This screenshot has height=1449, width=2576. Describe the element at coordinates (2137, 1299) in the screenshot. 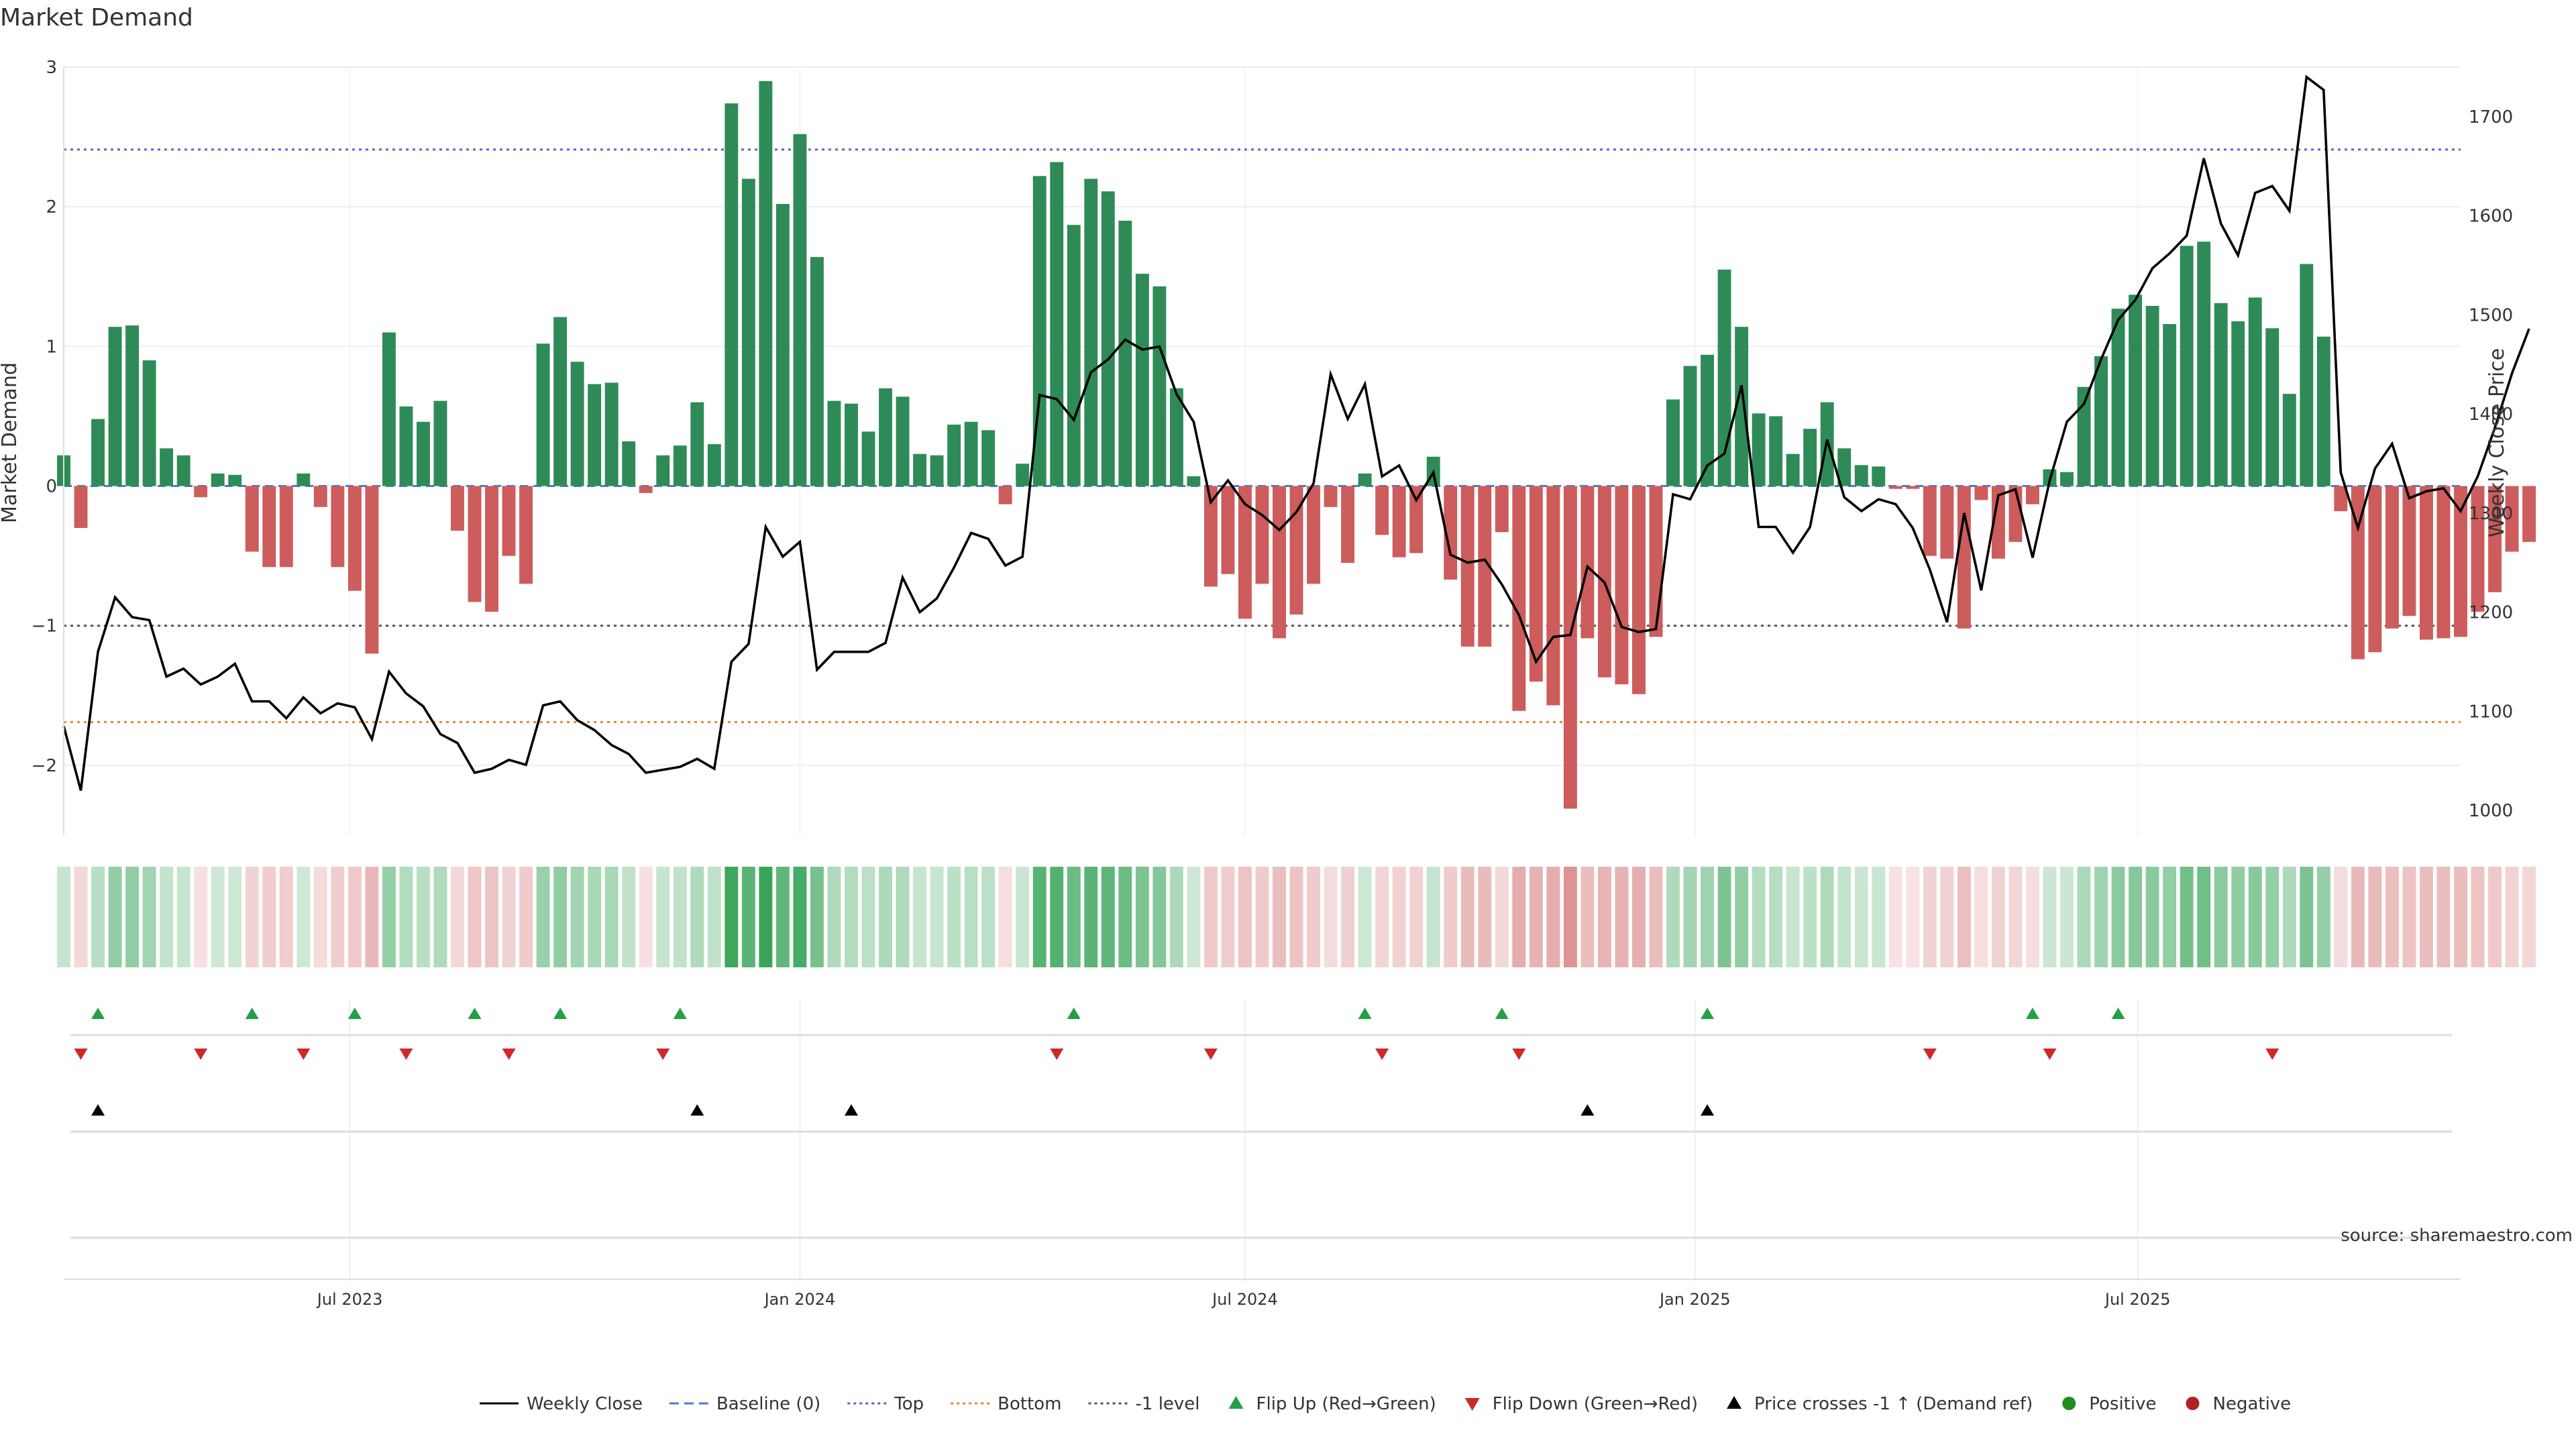

I see `x-tick-label: Jul 2025` at that location.